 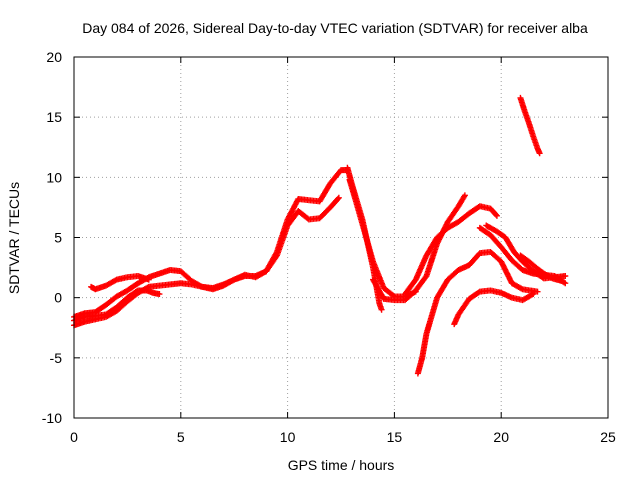 I want to click on y-tick-label: 20, so click(x=54, y=57).